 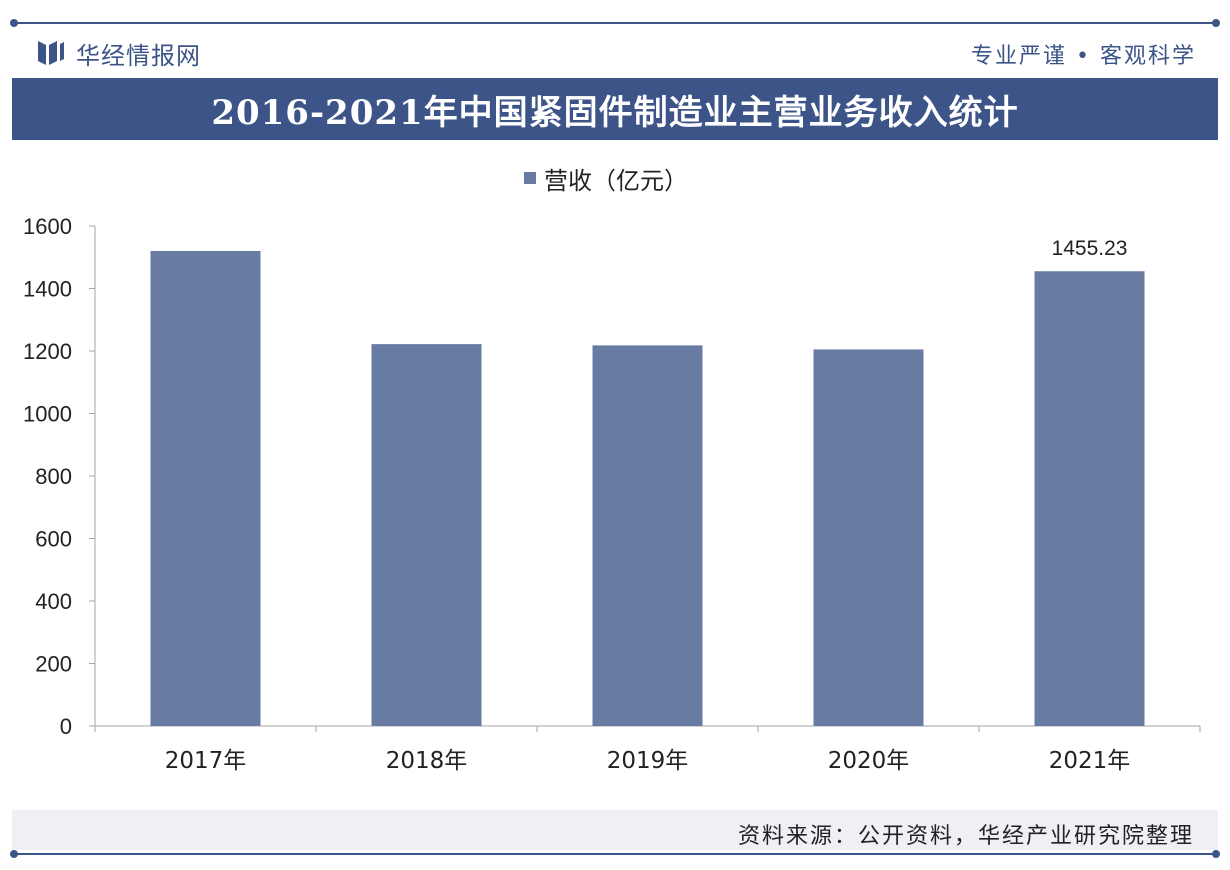 What do you see at coordinates (616, 180) in the screenshot?
I see `legend-label: 营收（亿元）` at bounding box center [616, 180].